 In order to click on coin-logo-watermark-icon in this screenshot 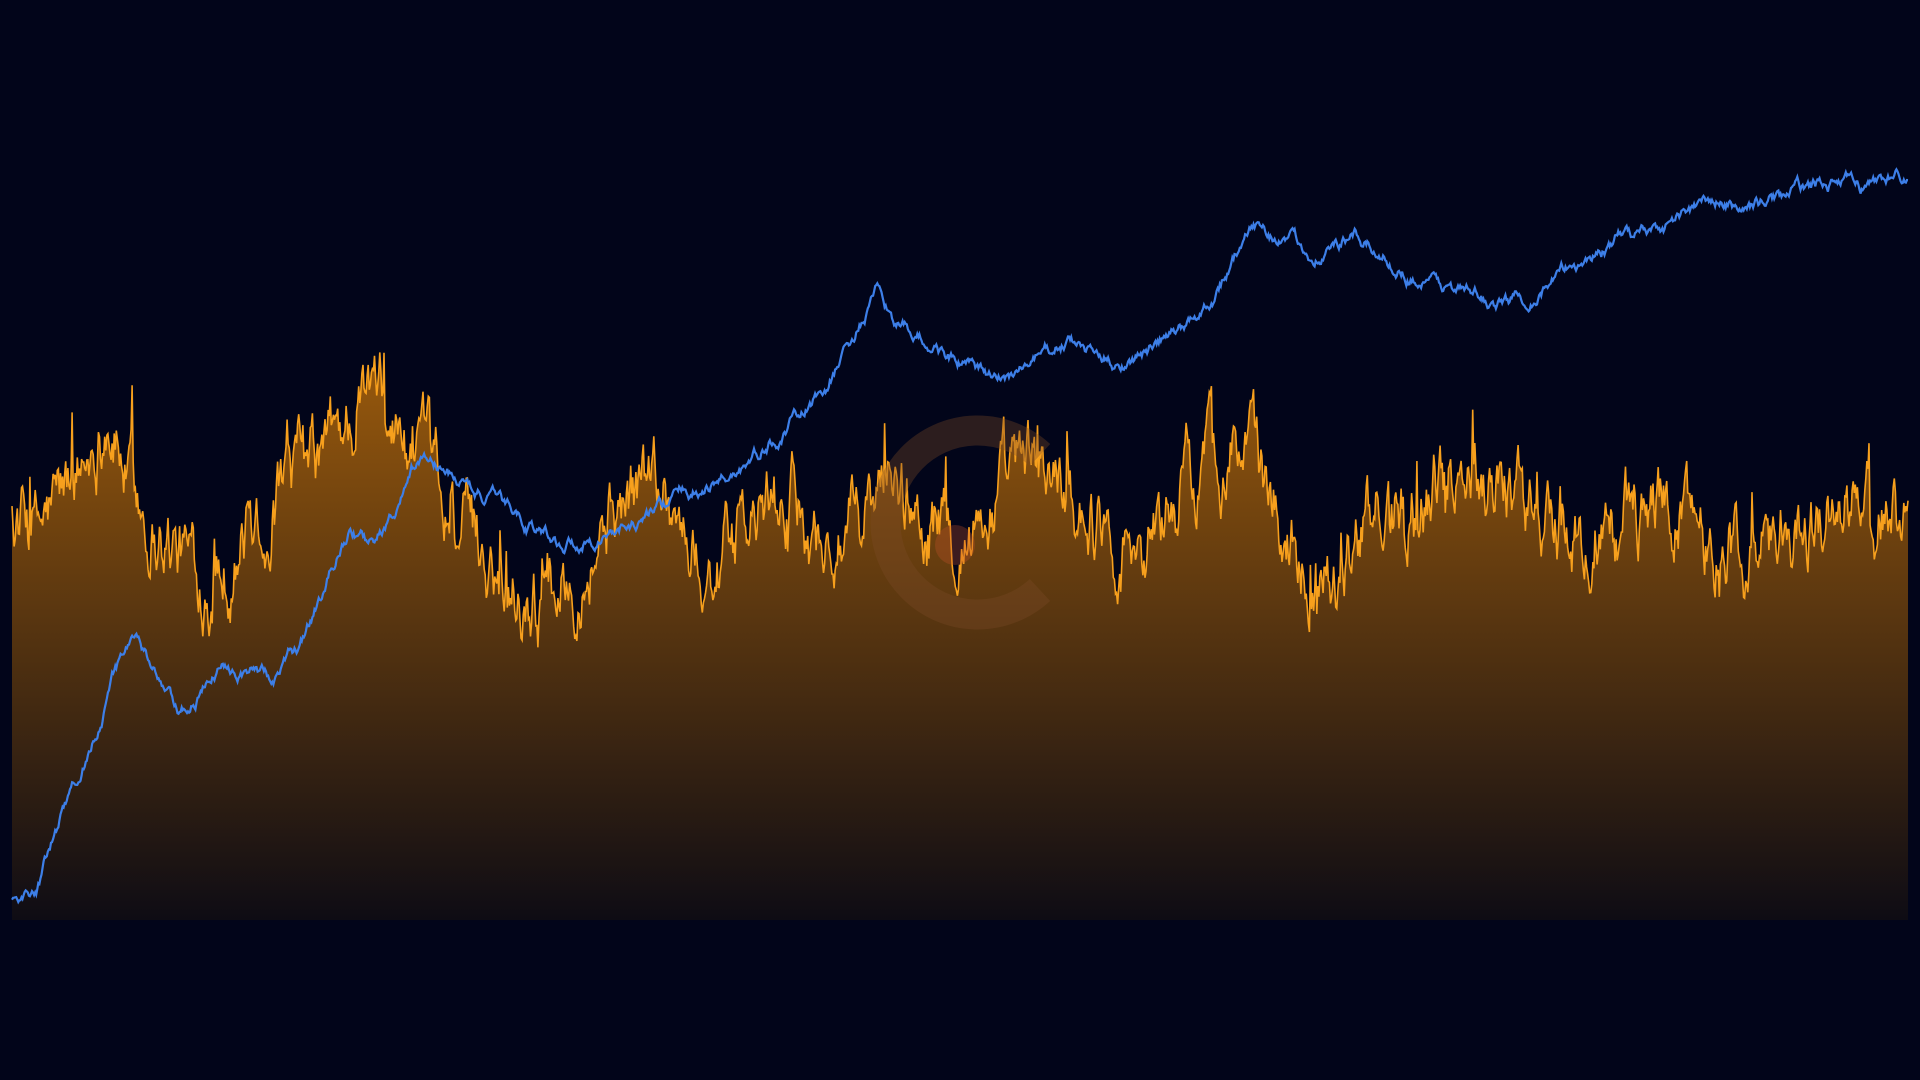, I will do `click(960, 522)`.